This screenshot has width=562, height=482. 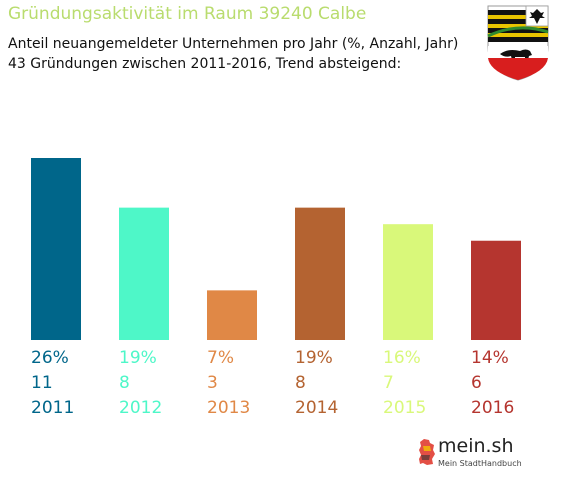 I want to click on sachsen-anhalt-coat-of-arms-icon, so click(x=518, y=43).